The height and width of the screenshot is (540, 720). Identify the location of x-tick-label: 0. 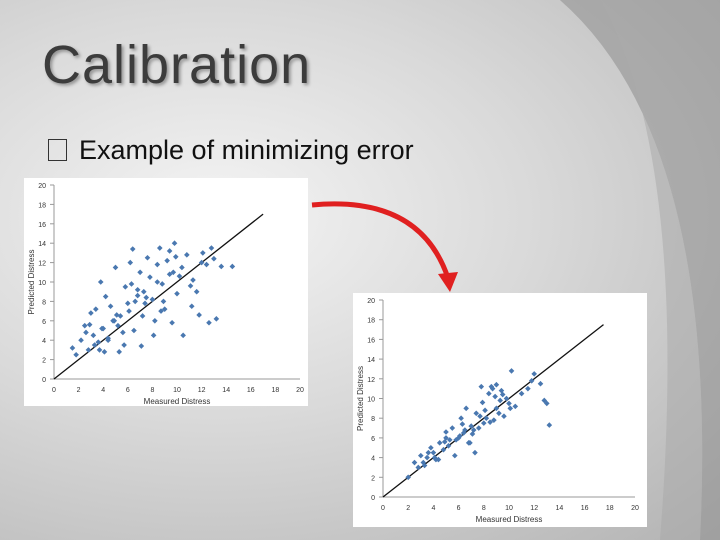
(383, 508).